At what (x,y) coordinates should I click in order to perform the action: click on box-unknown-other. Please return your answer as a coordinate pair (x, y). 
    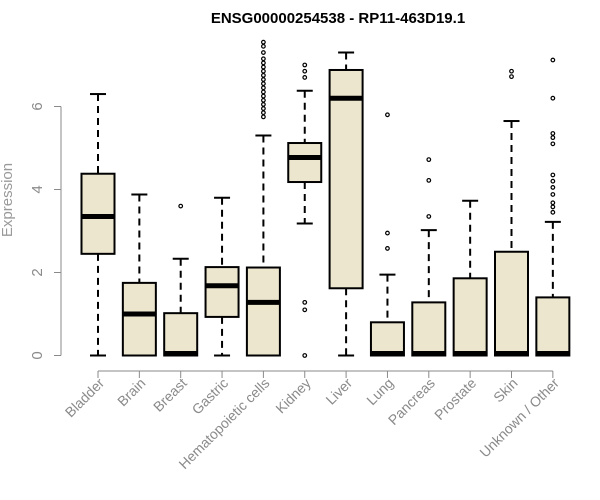
    Looking at the image, I should click on (553, 207).